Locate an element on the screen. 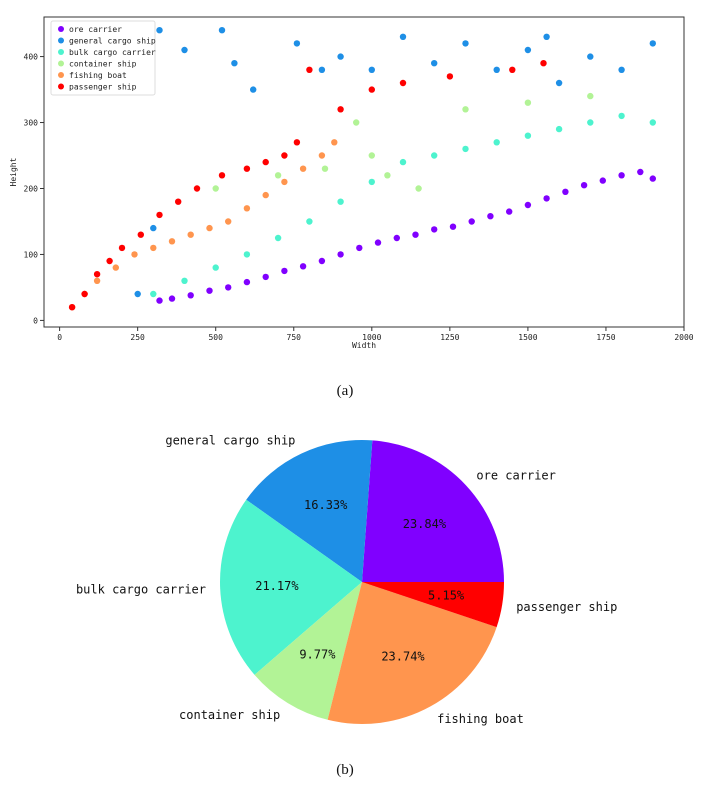 Image resolution: width=705 pixels, height=797 pixels. legend-label: bulk cargo carrier is located at coordinates (112, 52).